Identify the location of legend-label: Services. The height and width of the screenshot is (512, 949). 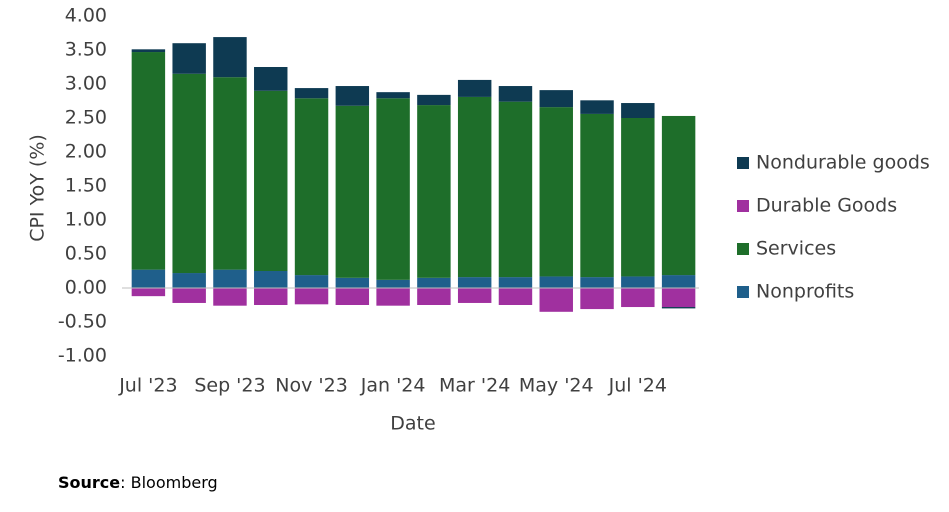
(796, 249).